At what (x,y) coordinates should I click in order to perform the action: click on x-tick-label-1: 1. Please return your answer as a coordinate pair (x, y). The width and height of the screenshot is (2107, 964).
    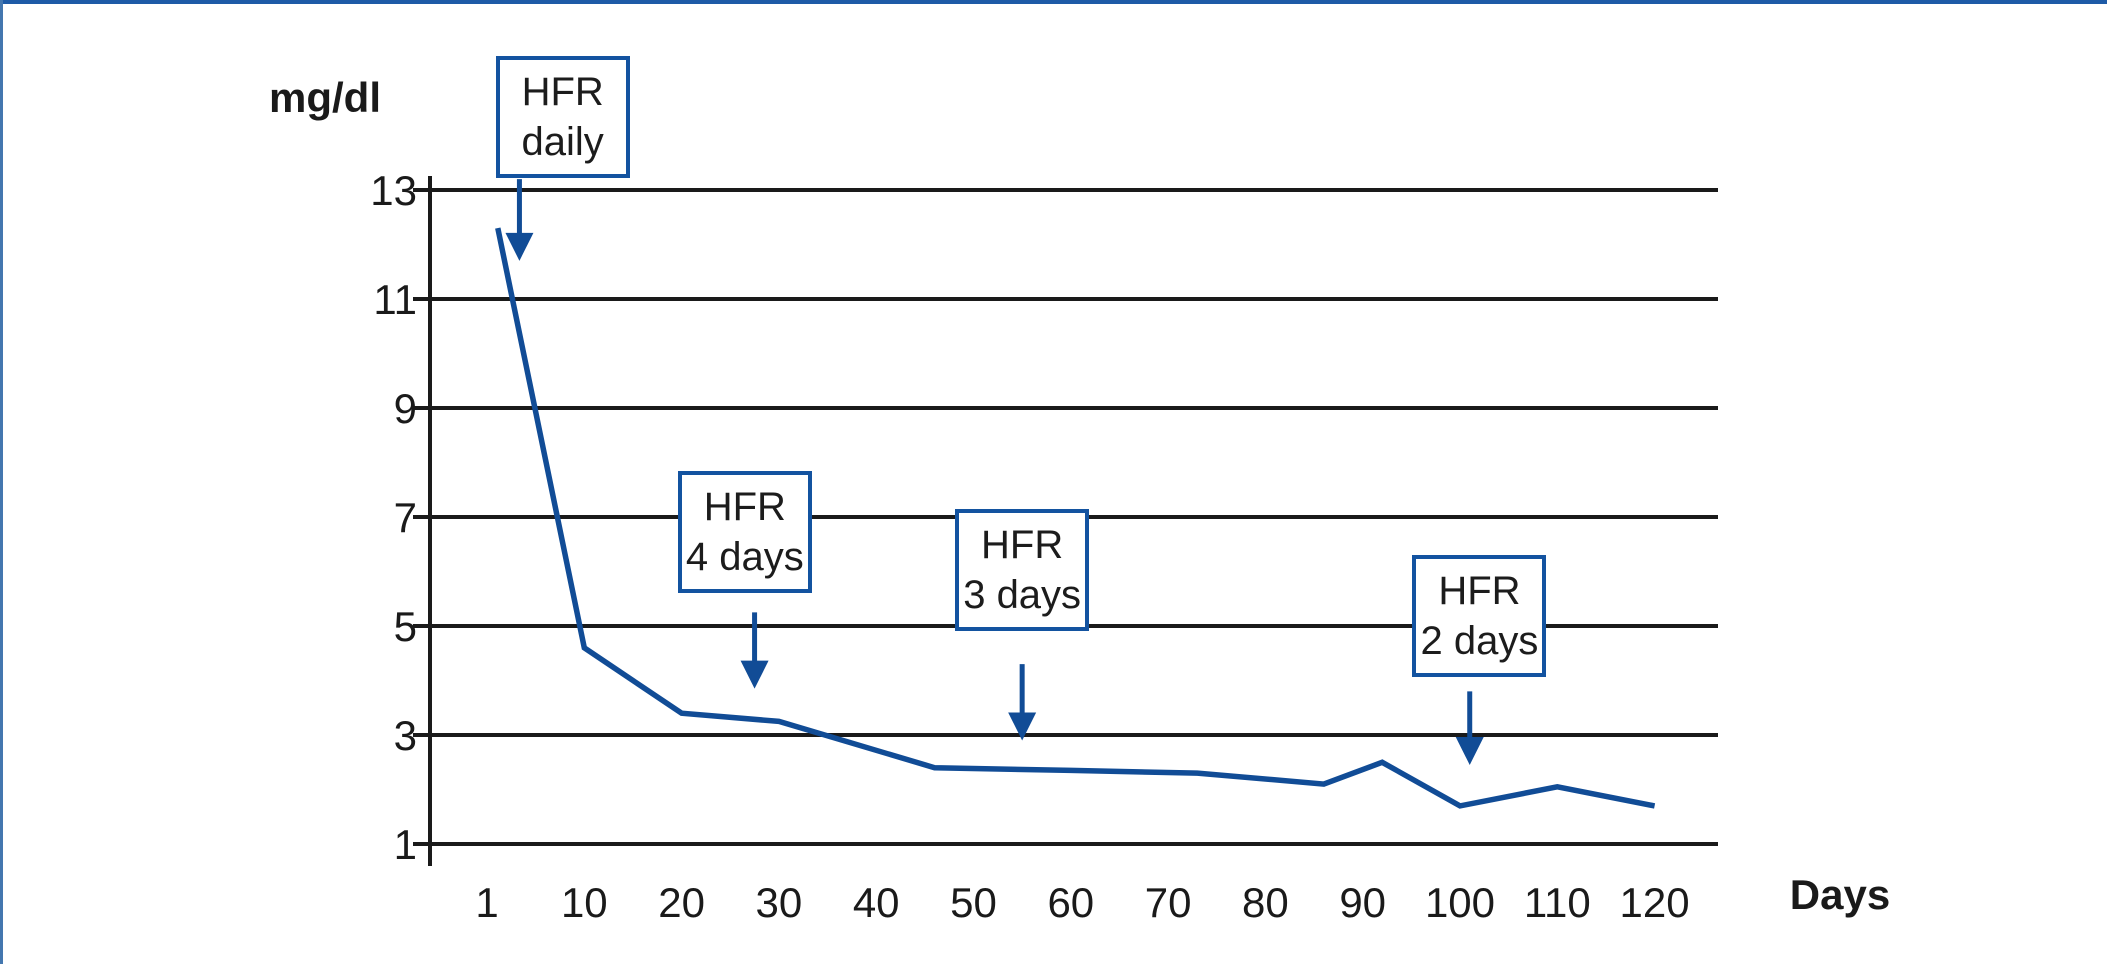
    Looking at the image, I should click on (486, 902).